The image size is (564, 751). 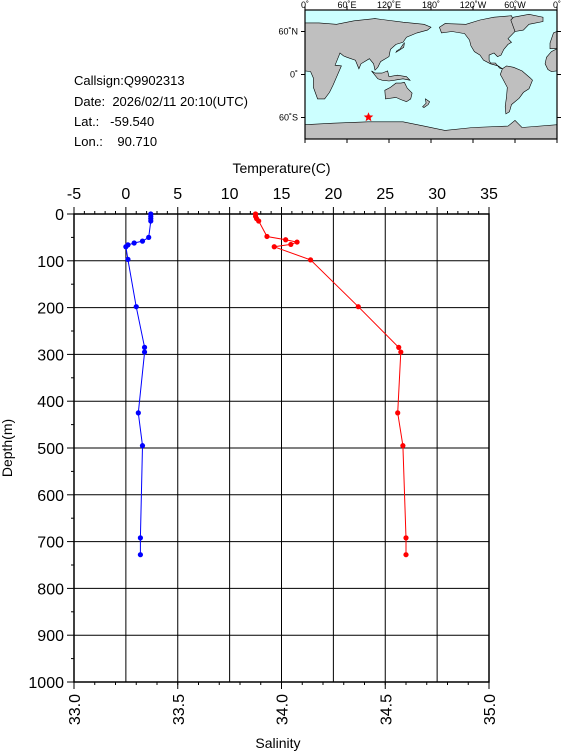 I want to click on date-line: Date: 2026/02/11 20:10(UTC), so click(x=161, y=102).